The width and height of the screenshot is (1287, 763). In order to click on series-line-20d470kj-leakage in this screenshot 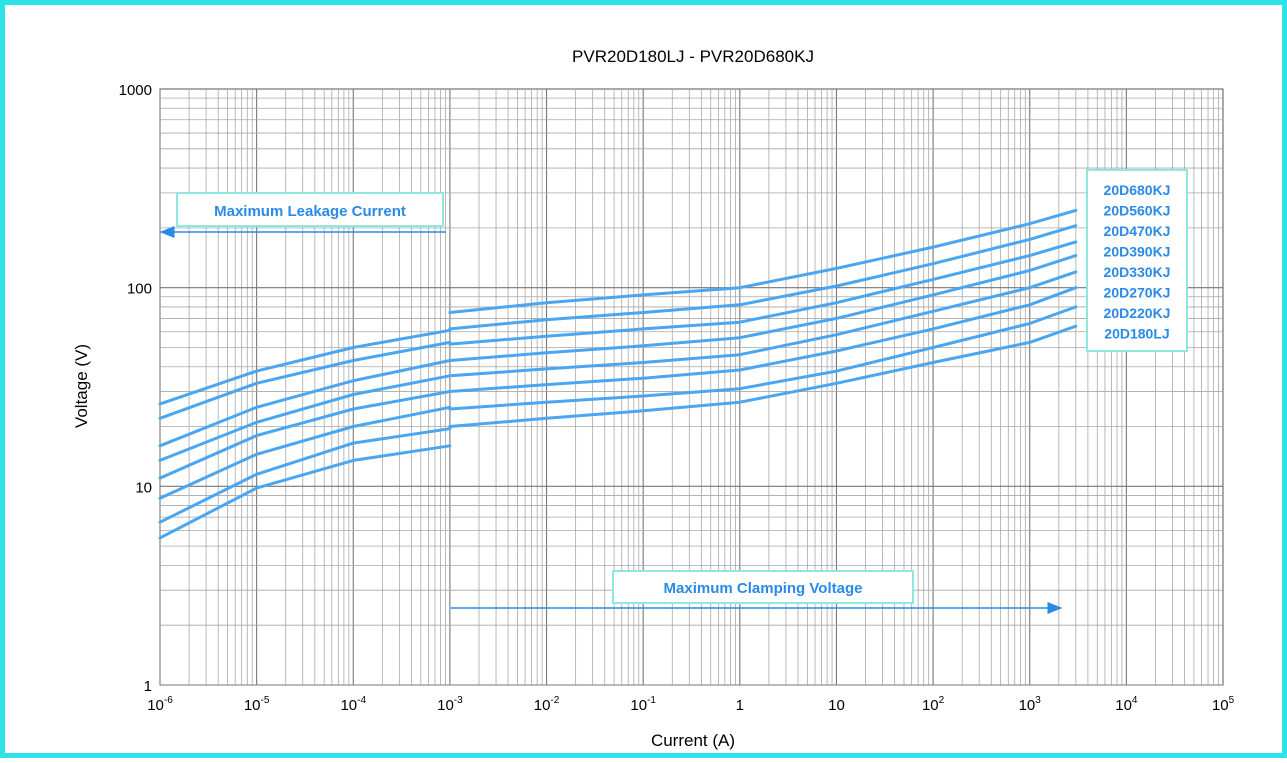, I will do `click(305, 403)`.